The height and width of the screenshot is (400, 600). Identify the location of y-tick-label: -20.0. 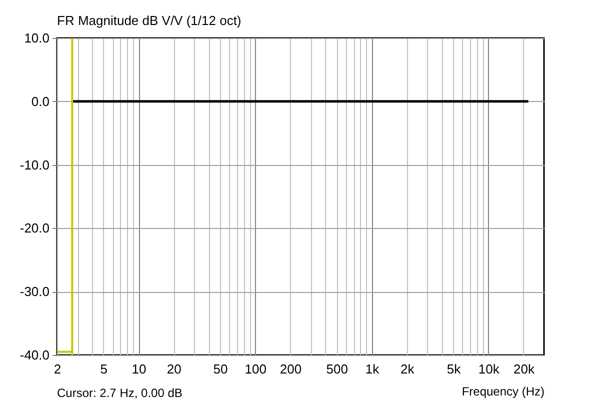
(35, 228).